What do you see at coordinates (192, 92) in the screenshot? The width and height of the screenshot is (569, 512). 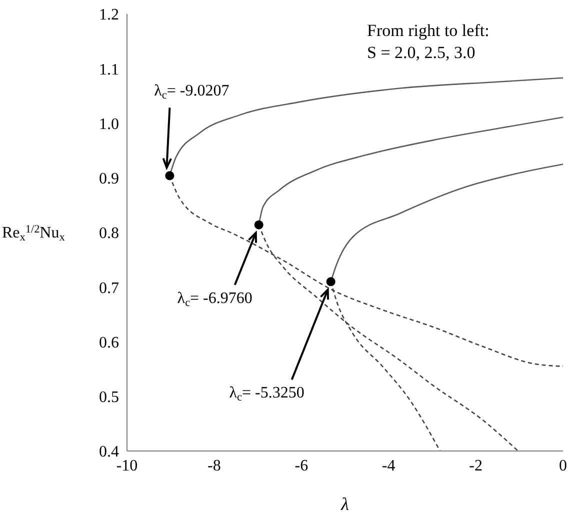 I see `annotation: λ$_{c}$= -9.0207` at bounding box center [192, 92].